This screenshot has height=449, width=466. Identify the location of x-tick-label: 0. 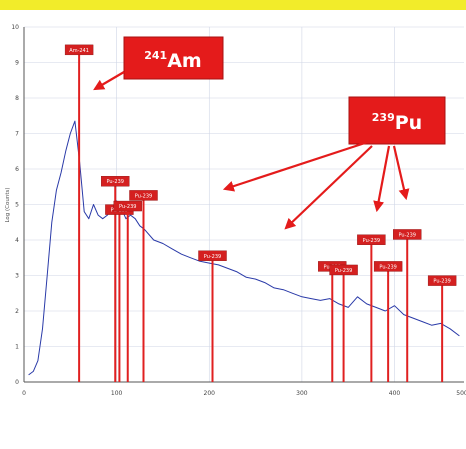
(24, 393).